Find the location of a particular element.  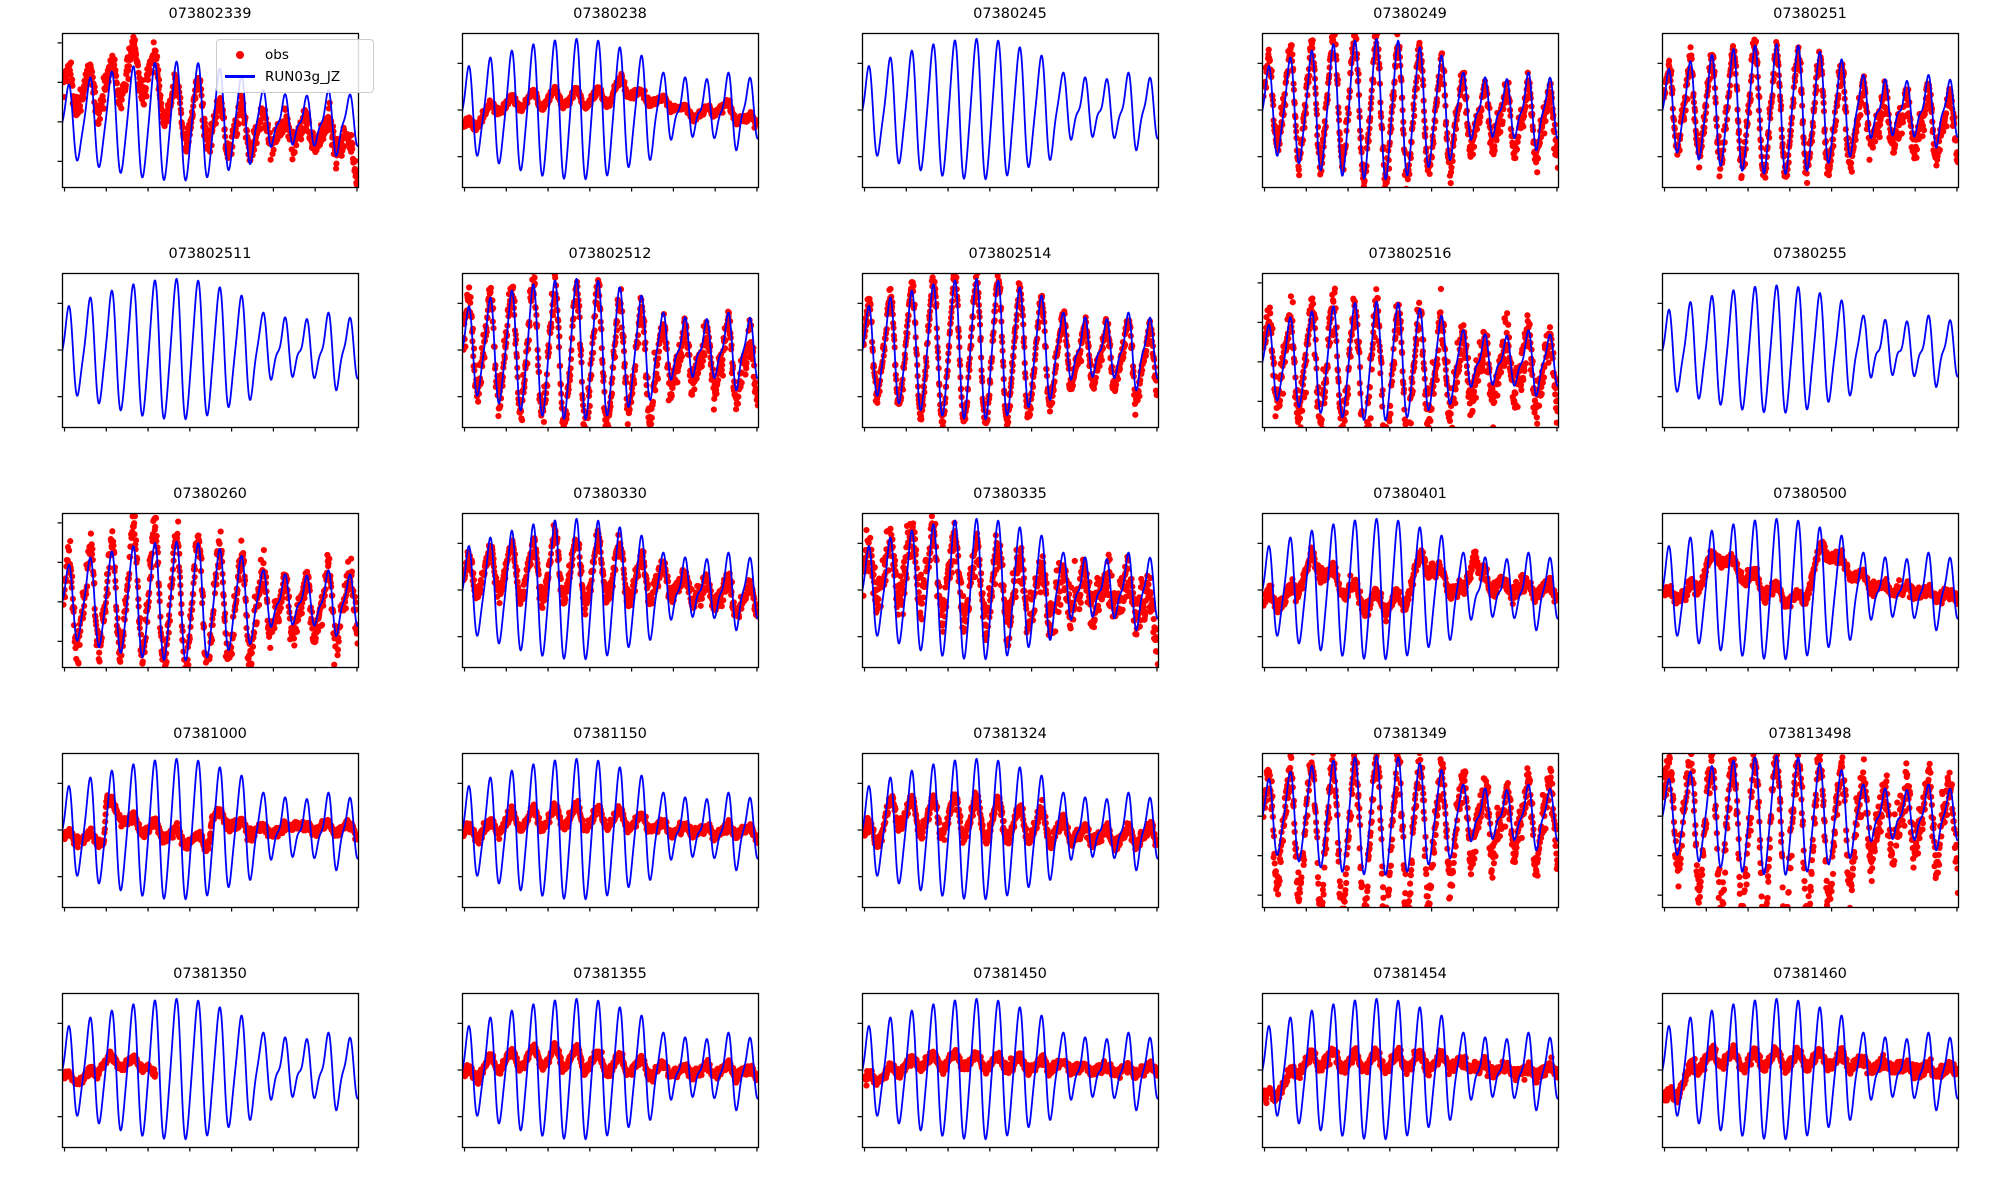

subplot-07381150: 07381150 is located at coordinates (600, 840).